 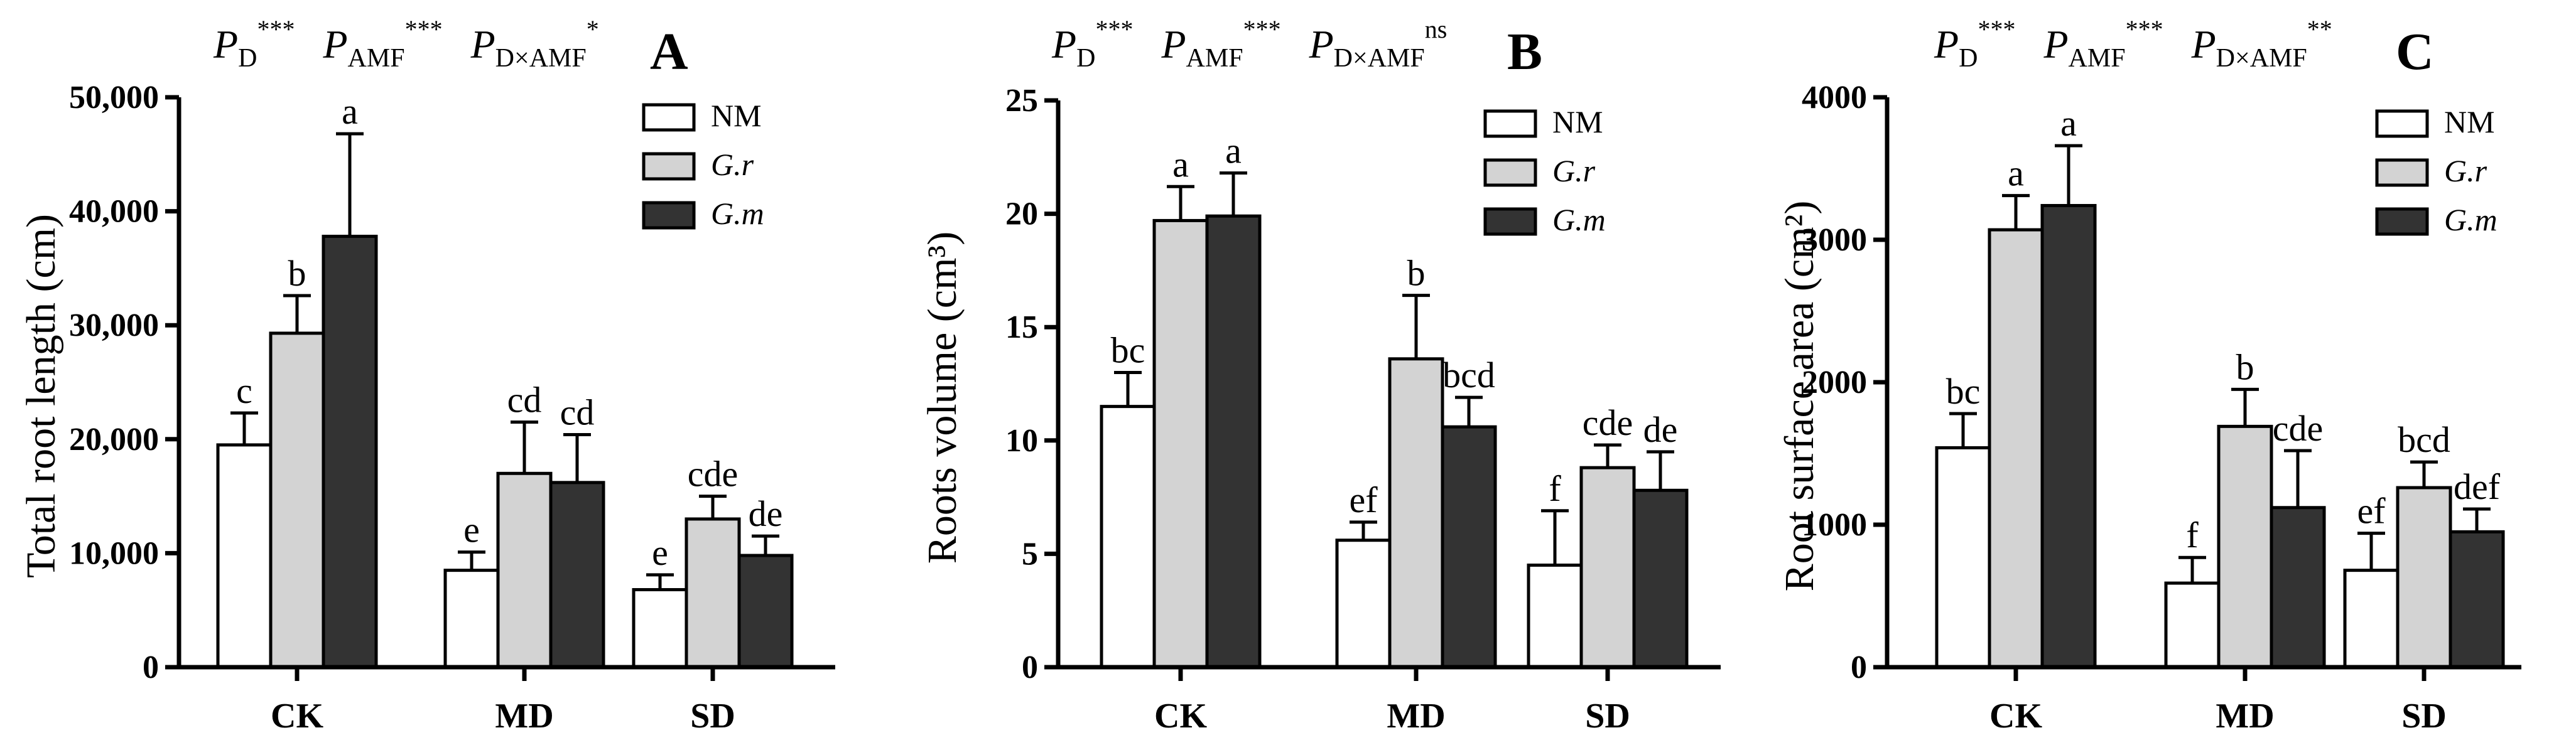 What do you see at coordinates (1834, 97) in the screenshot?
I see `y-tick-label: 4000` at bounding box center [1834, 97].